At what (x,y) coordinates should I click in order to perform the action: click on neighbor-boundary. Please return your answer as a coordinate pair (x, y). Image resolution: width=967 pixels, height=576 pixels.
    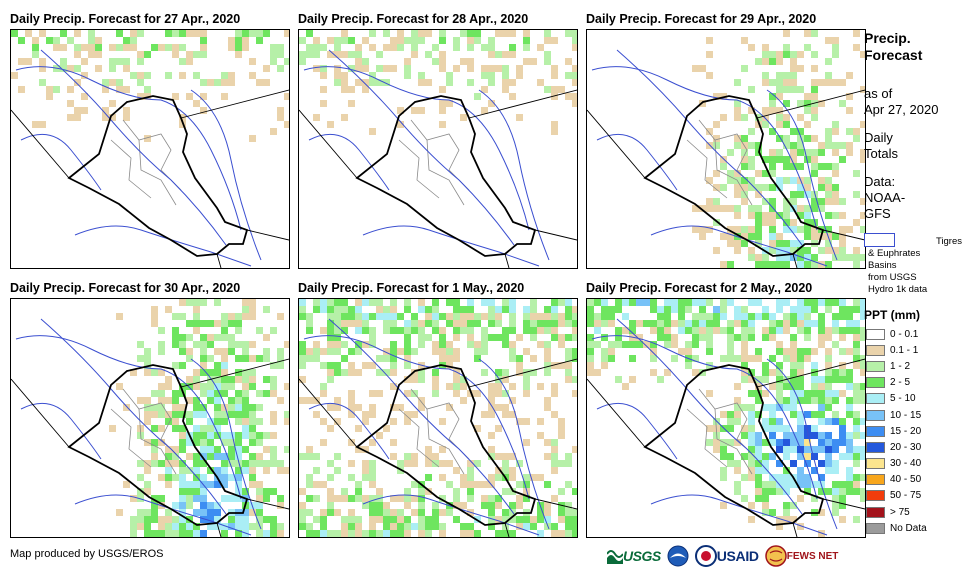
    Looking at the image, I should click on (616, 144).